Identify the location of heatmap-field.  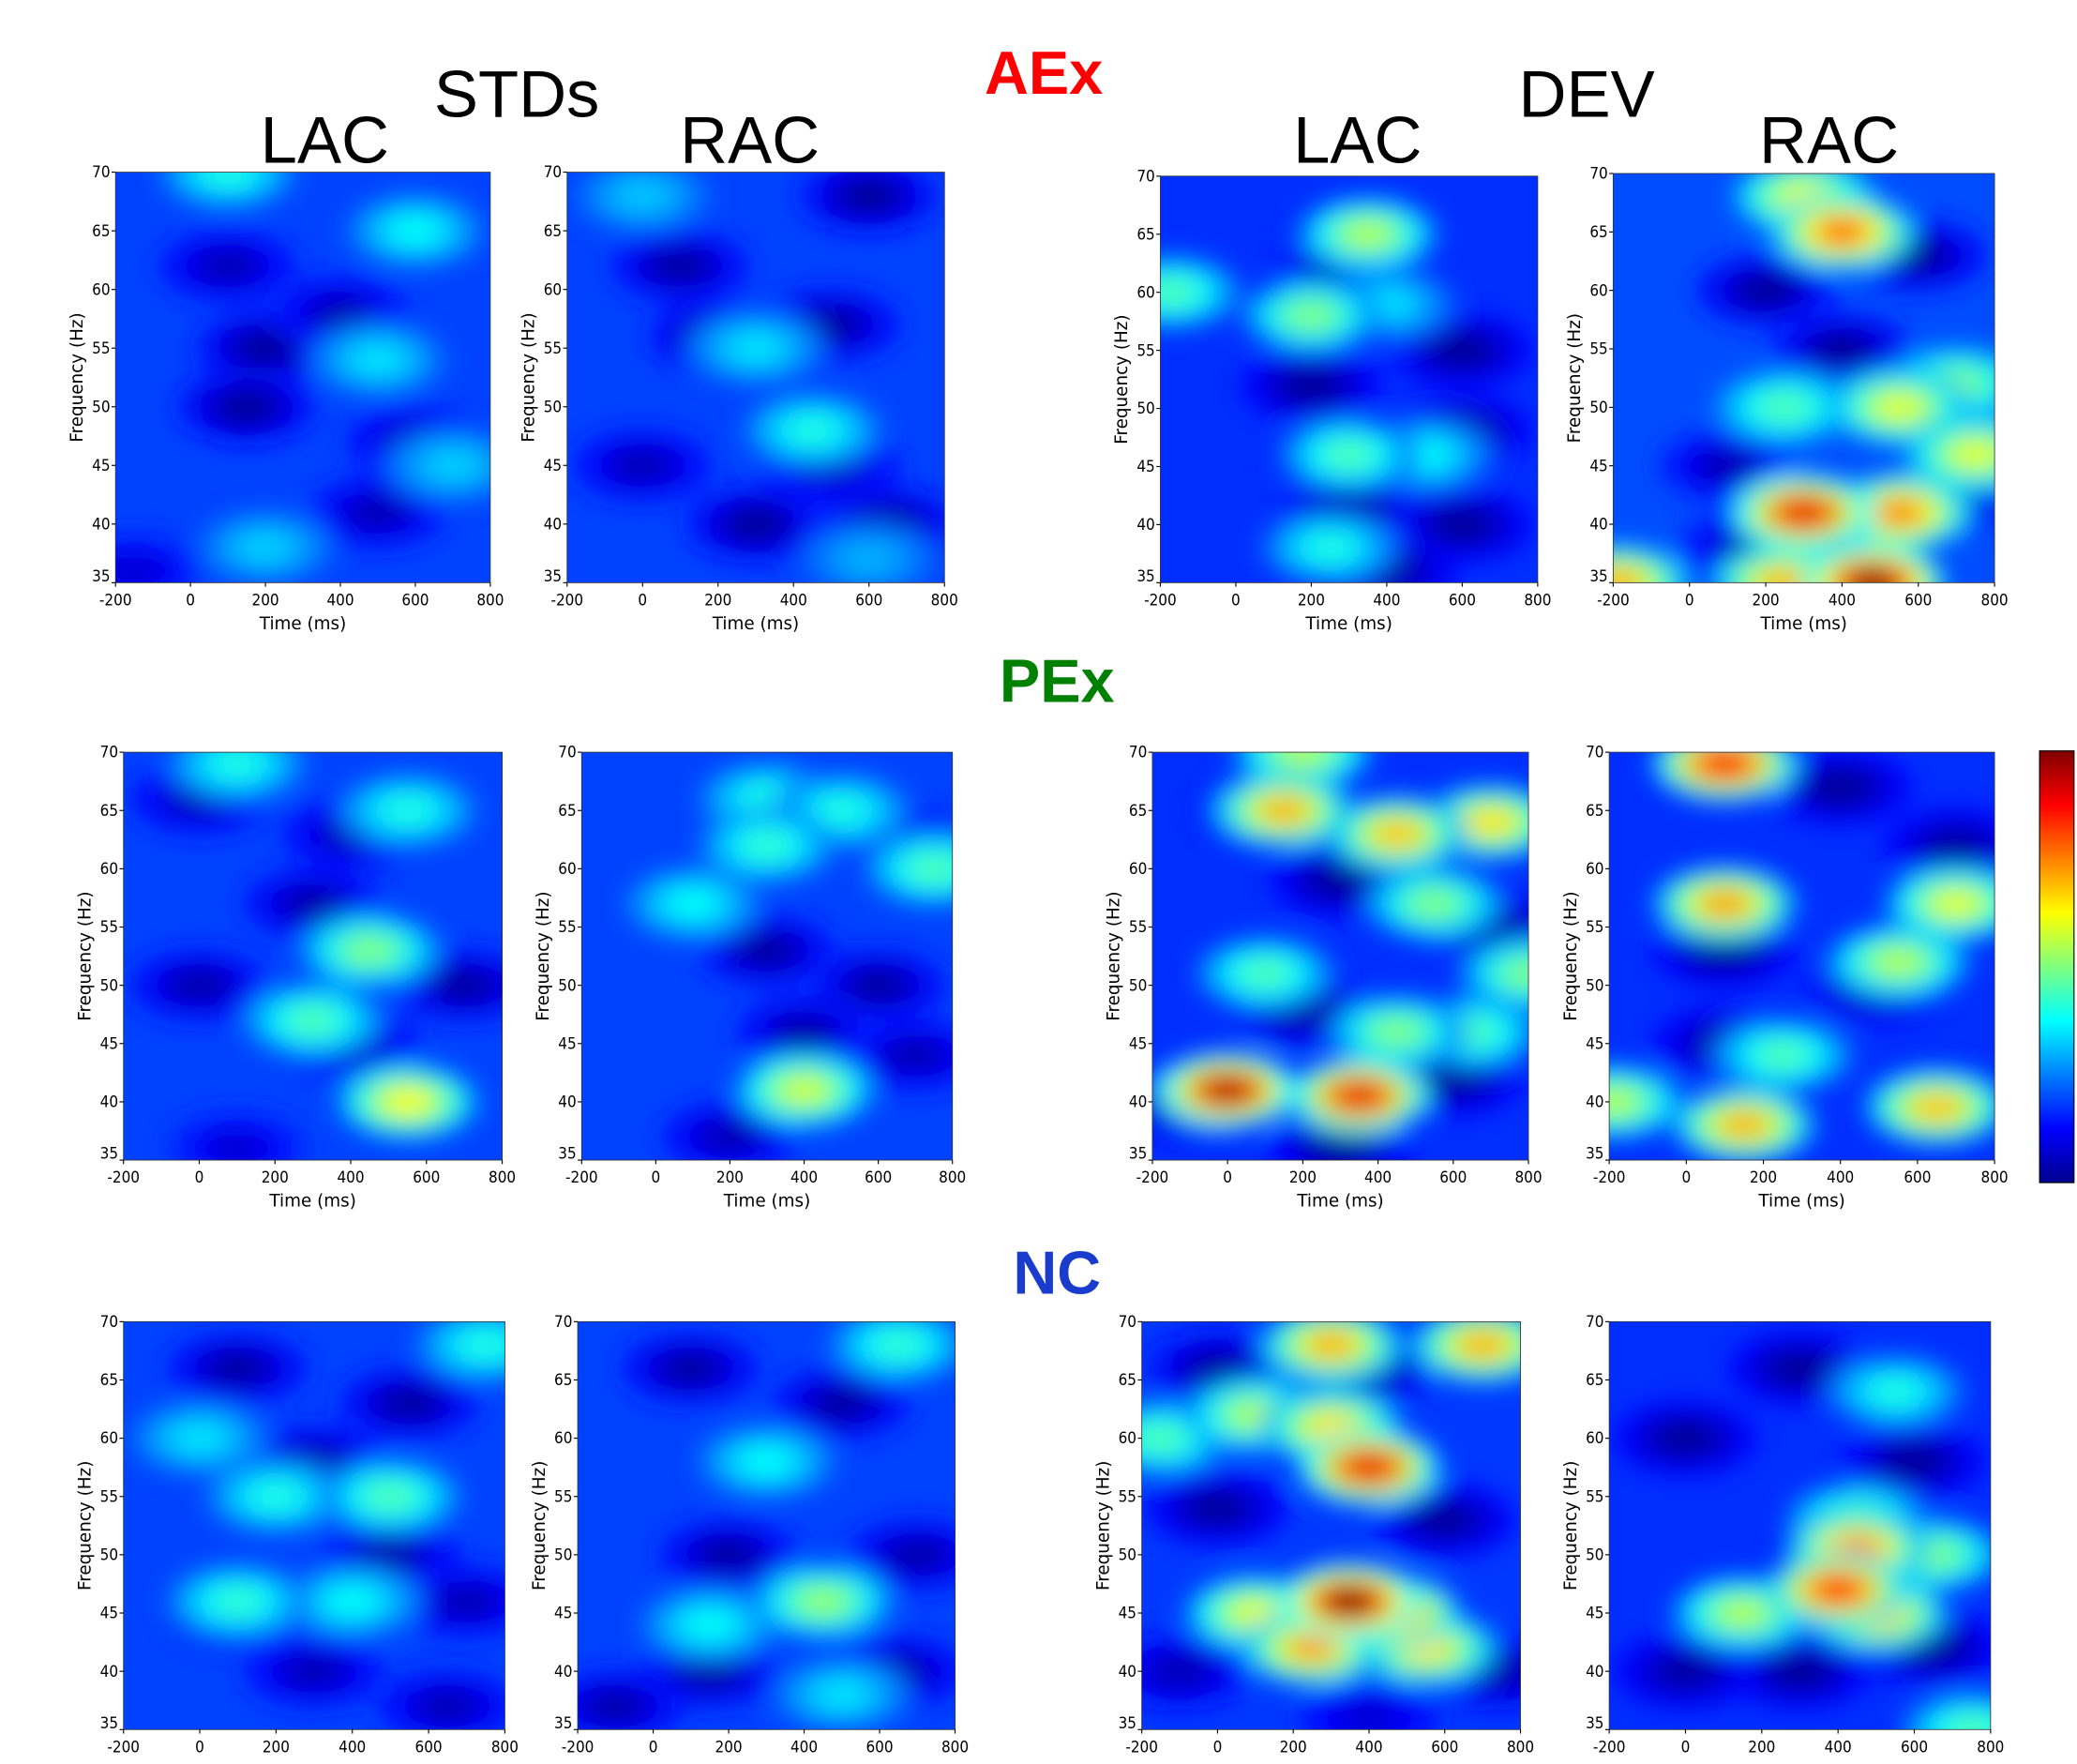
(315, 956).